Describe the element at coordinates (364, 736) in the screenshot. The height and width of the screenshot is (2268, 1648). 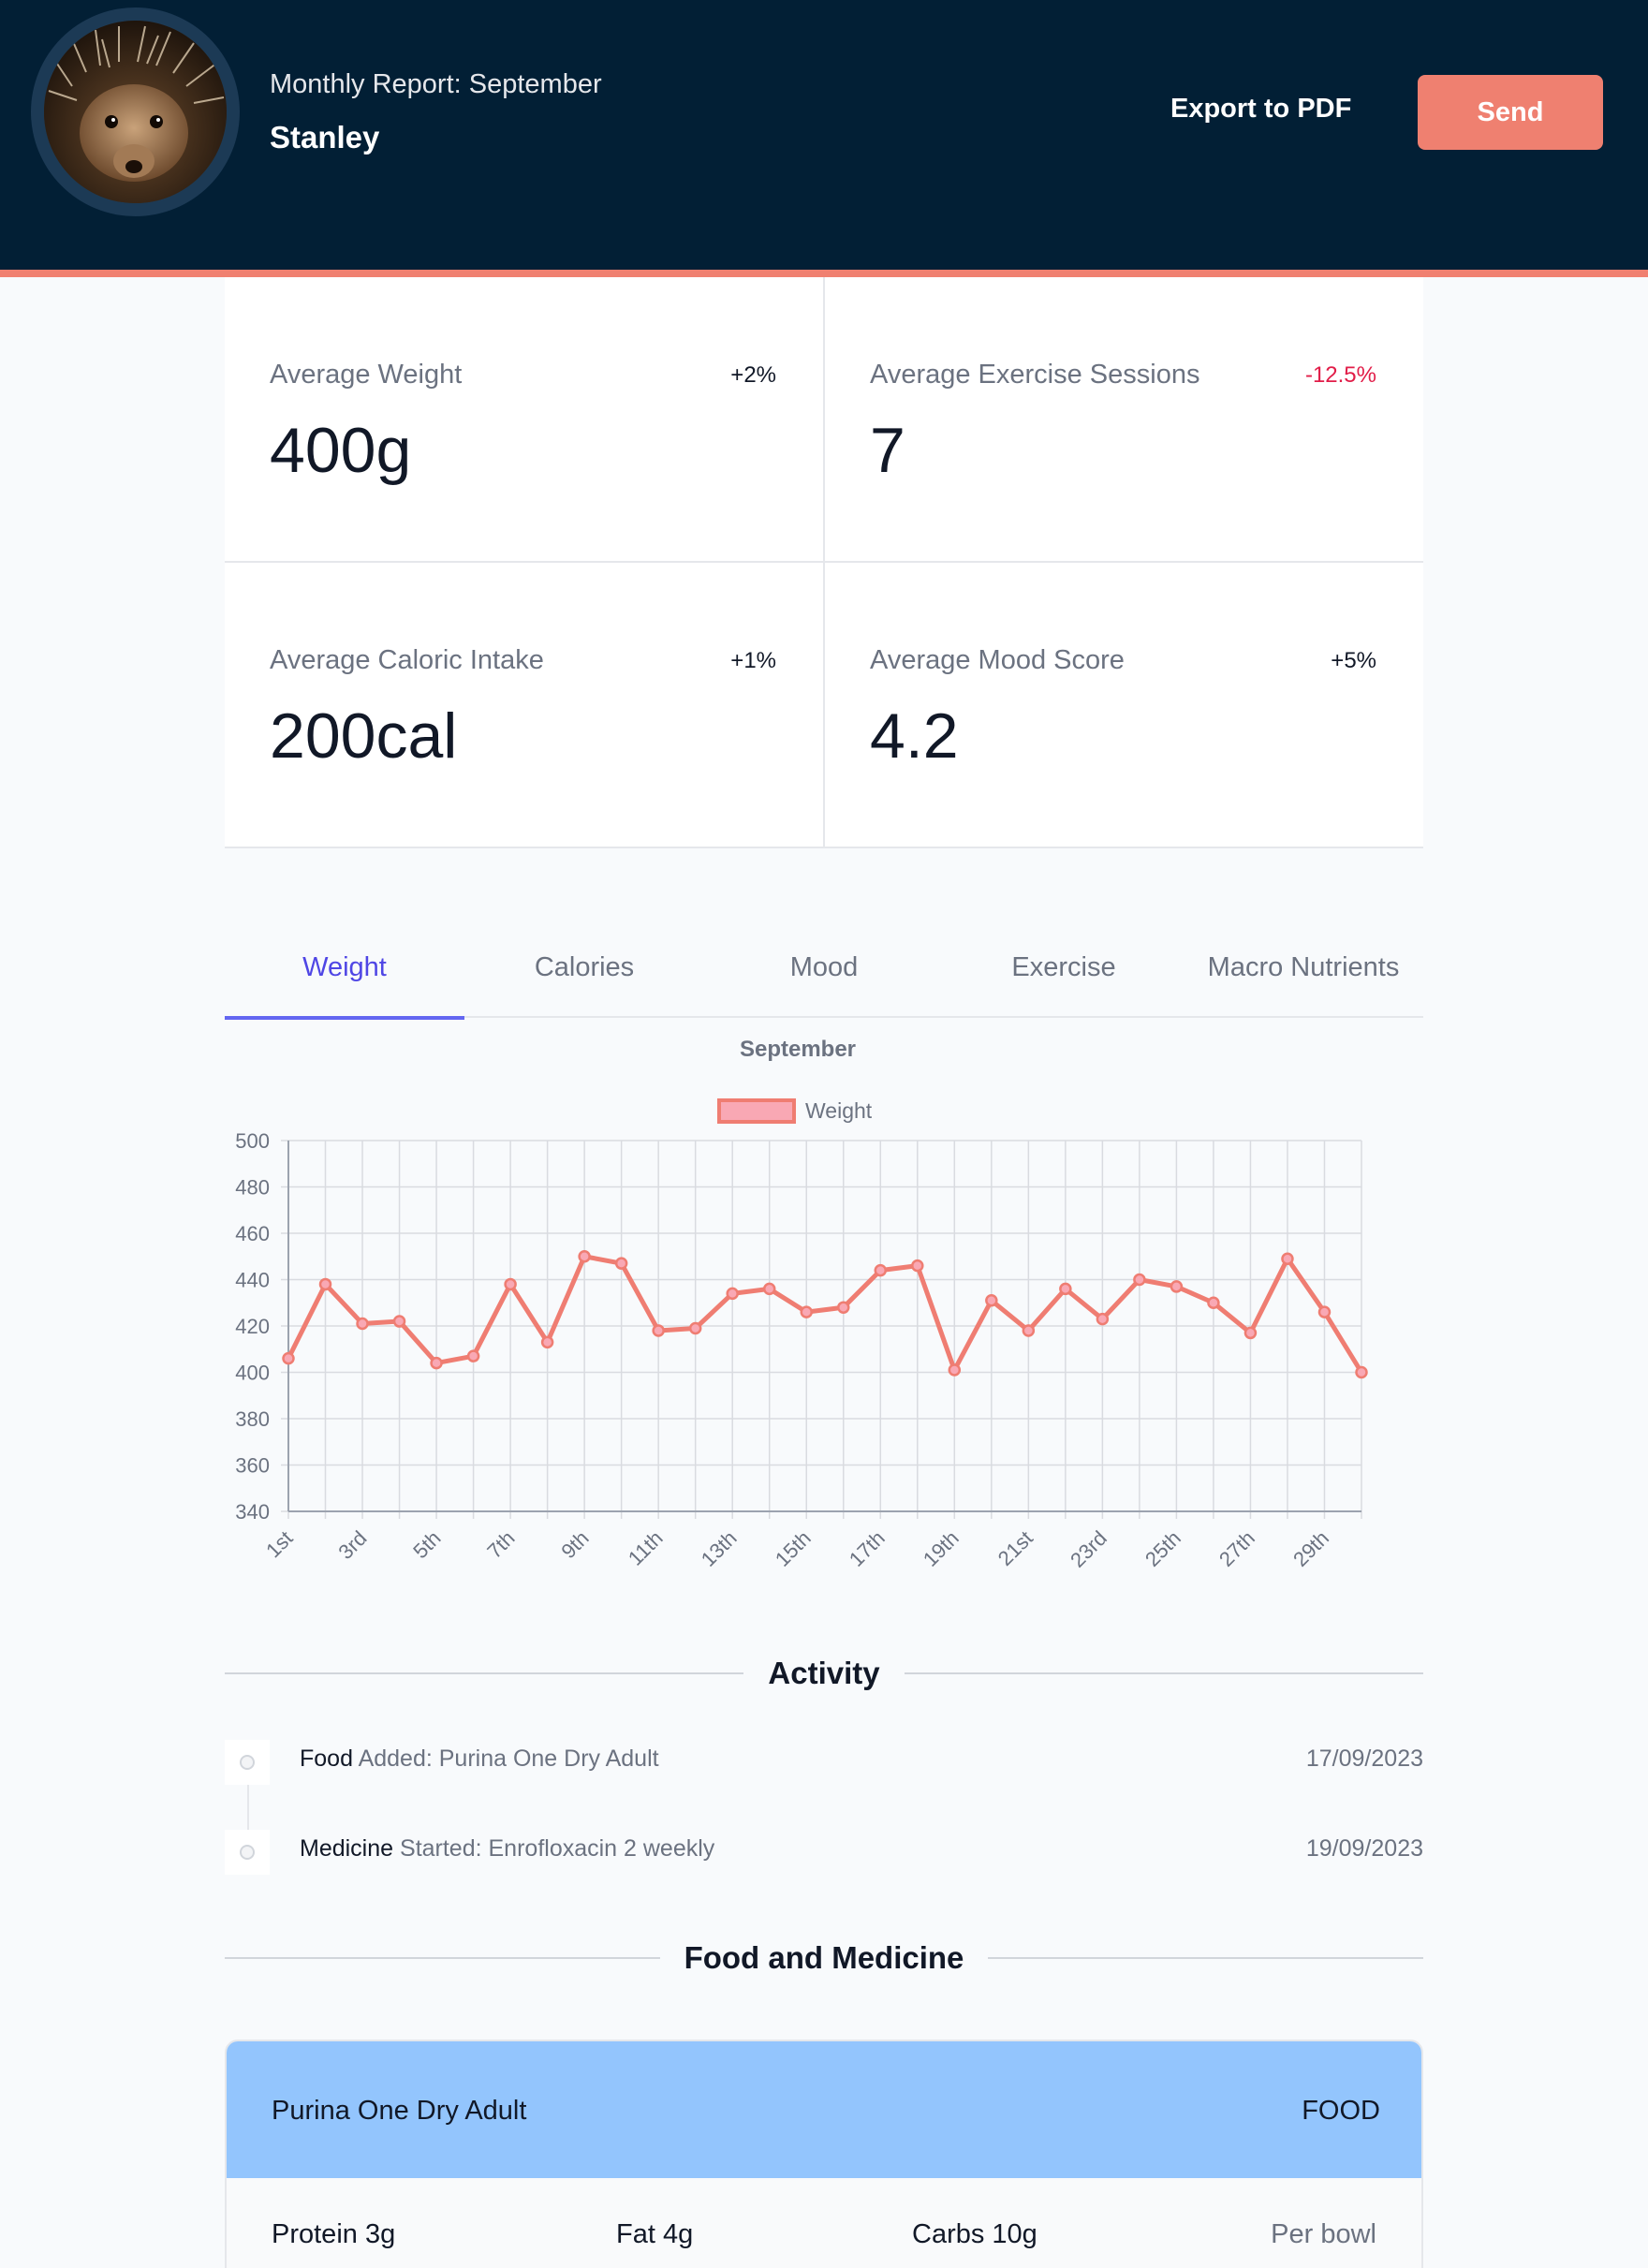
I see `stat-value: 200cal` at that location.